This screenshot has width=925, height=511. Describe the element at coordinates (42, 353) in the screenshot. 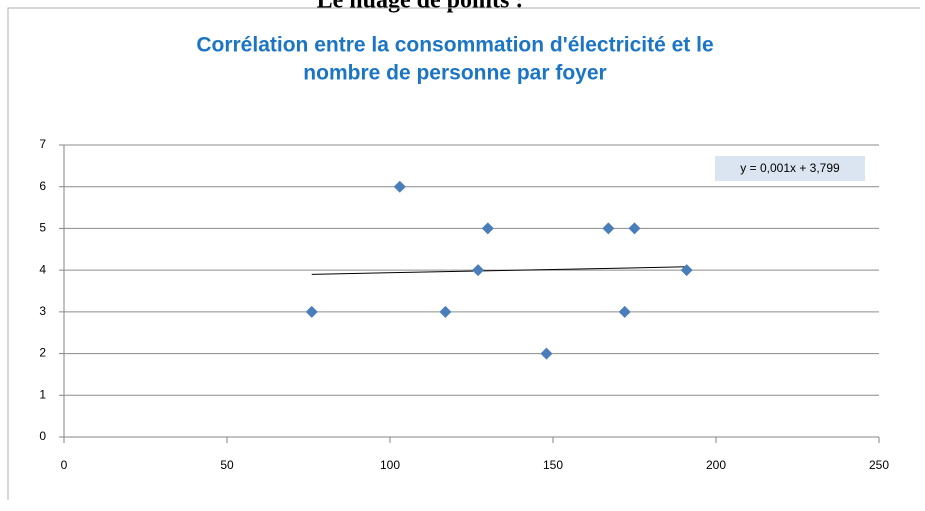

I see `y-tick-label: 2` at that location.